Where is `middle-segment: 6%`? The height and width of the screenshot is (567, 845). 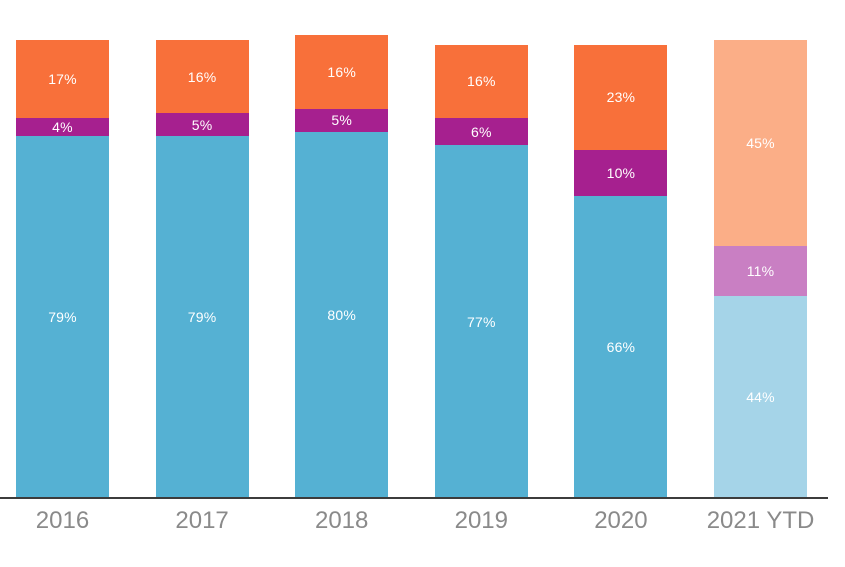 middle-segment: 6% is located at coordinates (481, 131).